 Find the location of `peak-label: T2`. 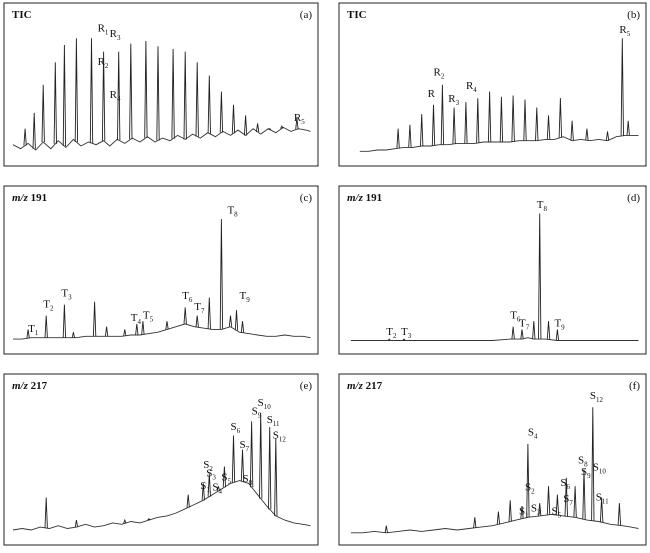

peak-label: T2 is located at coordinates (391, 333).